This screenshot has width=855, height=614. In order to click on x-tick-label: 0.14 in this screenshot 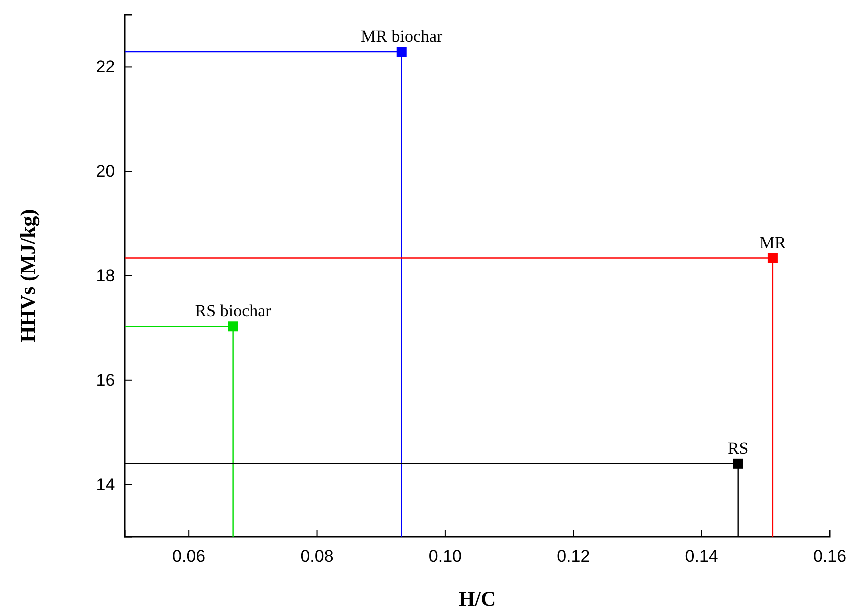, I will do `click(701, 556)`.